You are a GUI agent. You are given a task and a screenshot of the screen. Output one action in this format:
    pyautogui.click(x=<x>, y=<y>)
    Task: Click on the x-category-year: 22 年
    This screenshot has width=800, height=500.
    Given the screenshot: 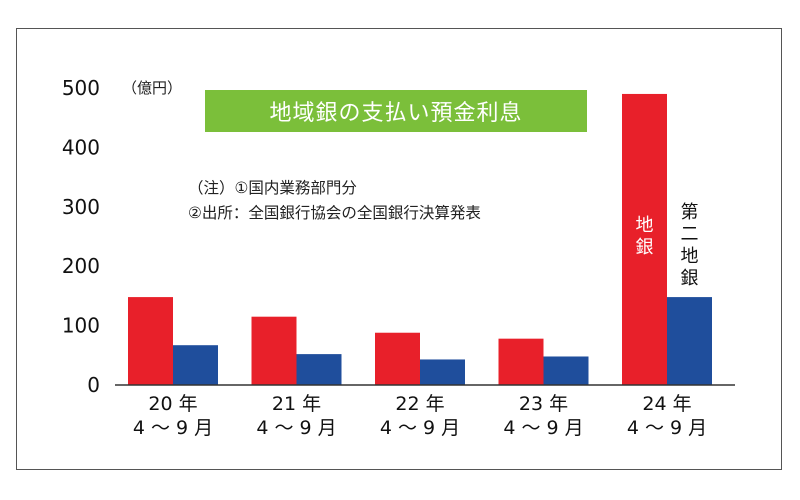 What is the action you would take?
    pyautogui.click(x=420, y=404)
    